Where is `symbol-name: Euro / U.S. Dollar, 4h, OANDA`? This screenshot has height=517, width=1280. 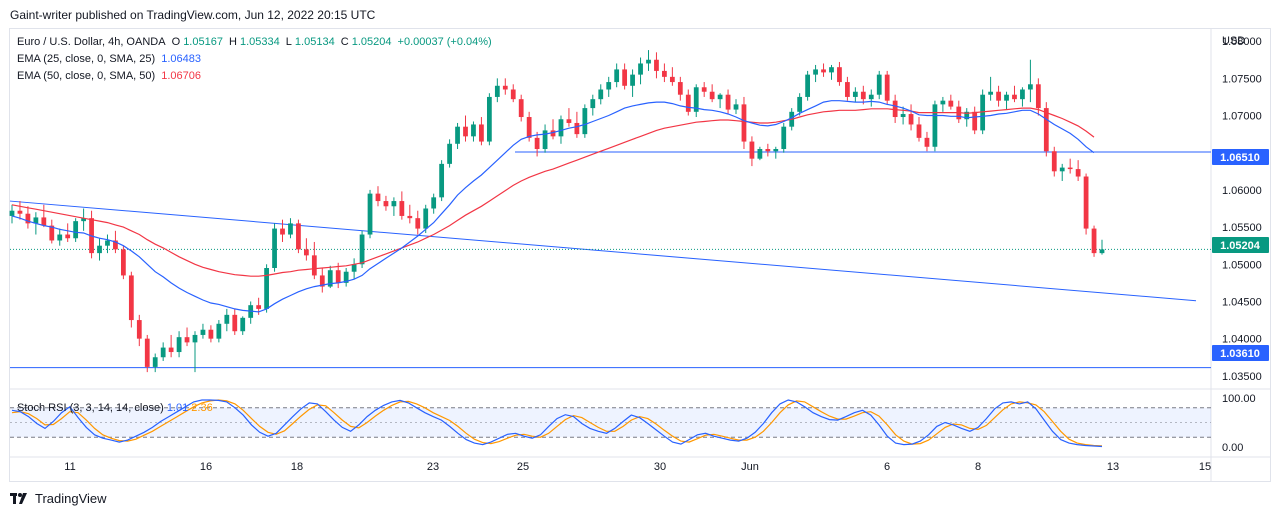
symbol-name: Euro / U.S. Dollar, 4h, OANDA is located at coordinates (91, 42).